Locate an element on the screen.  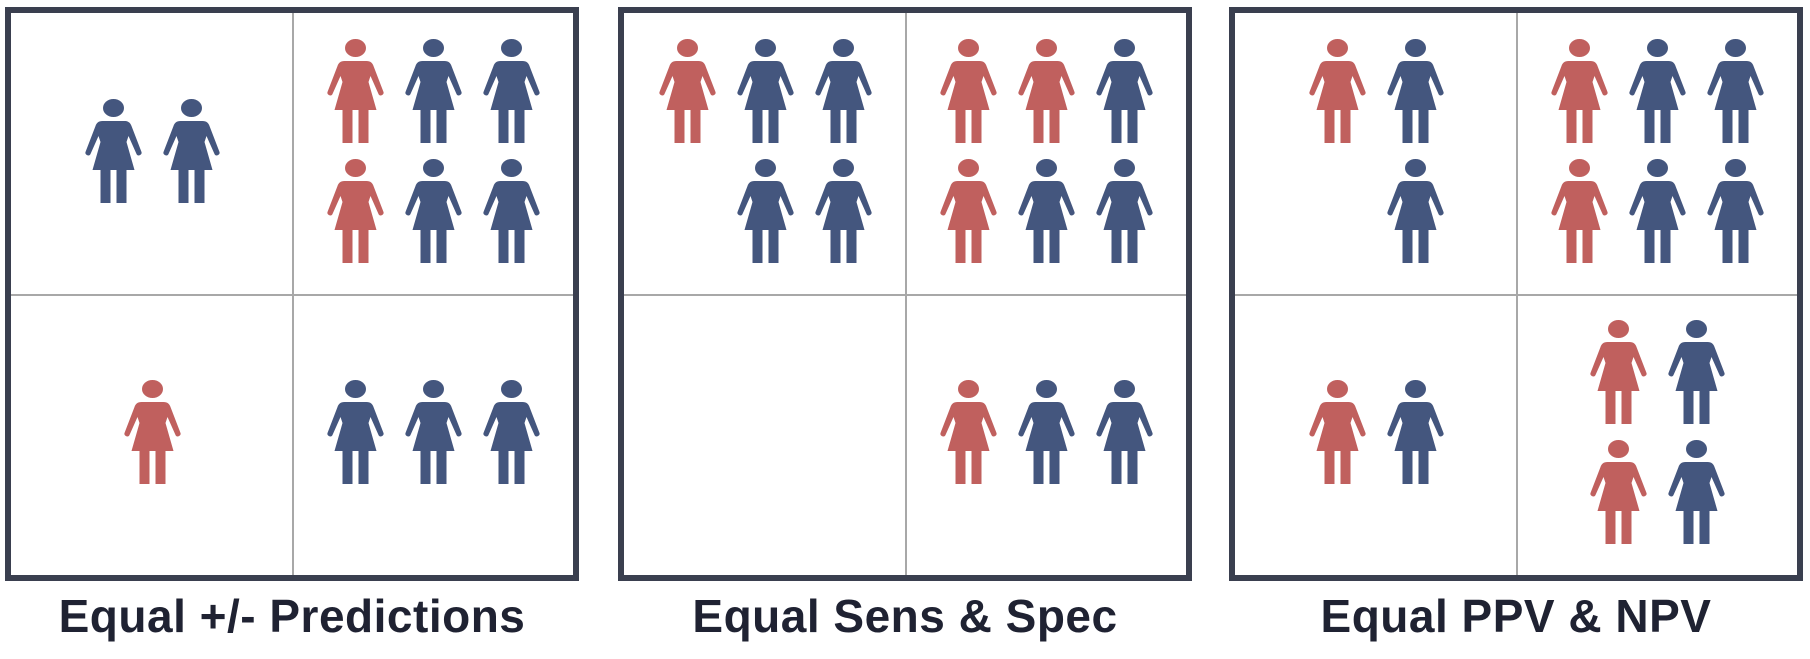
caption-equal-ppv-npv: Equal PPV & NPV is located at coordinates (1516, 616).